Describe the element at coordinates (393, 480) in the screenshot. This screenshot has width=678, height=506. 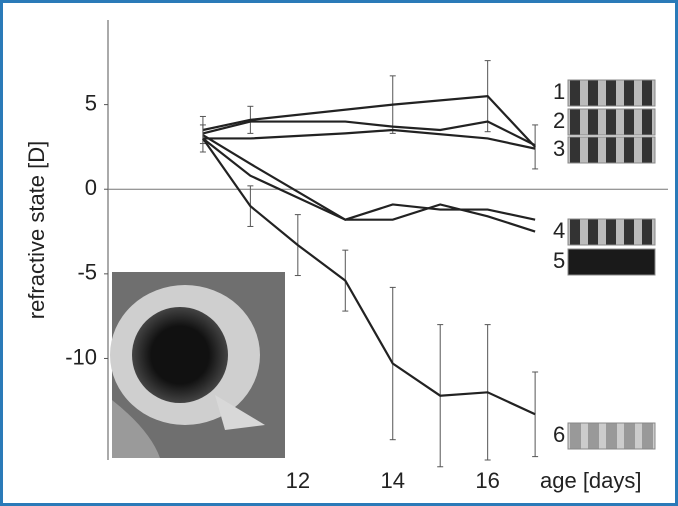
I see `x-tick-label: 14` at that location.